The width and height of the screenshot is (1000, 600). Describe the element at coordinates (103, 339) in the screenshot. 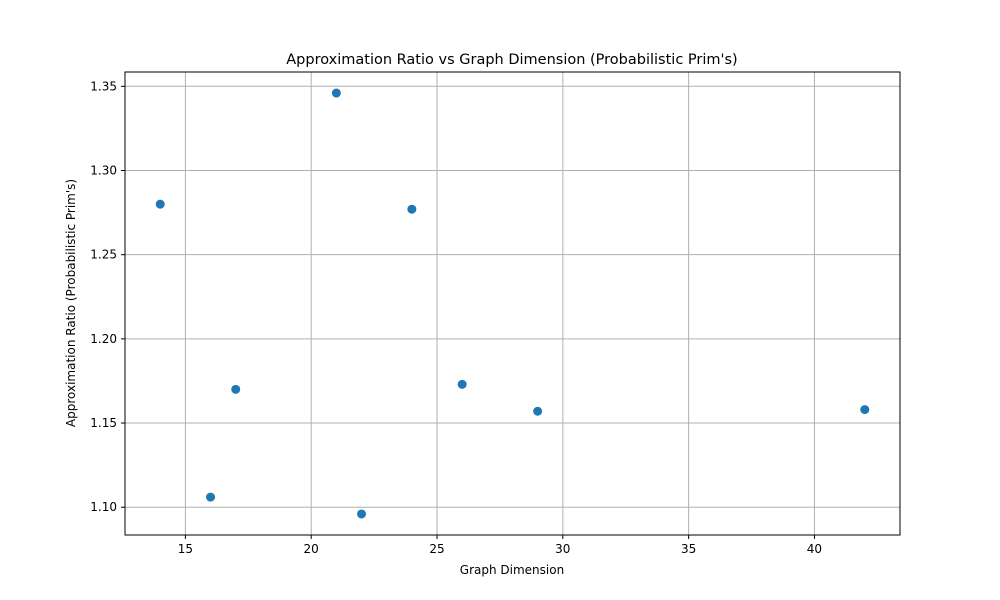

I see `y-tick-label: 1.20` at that location.